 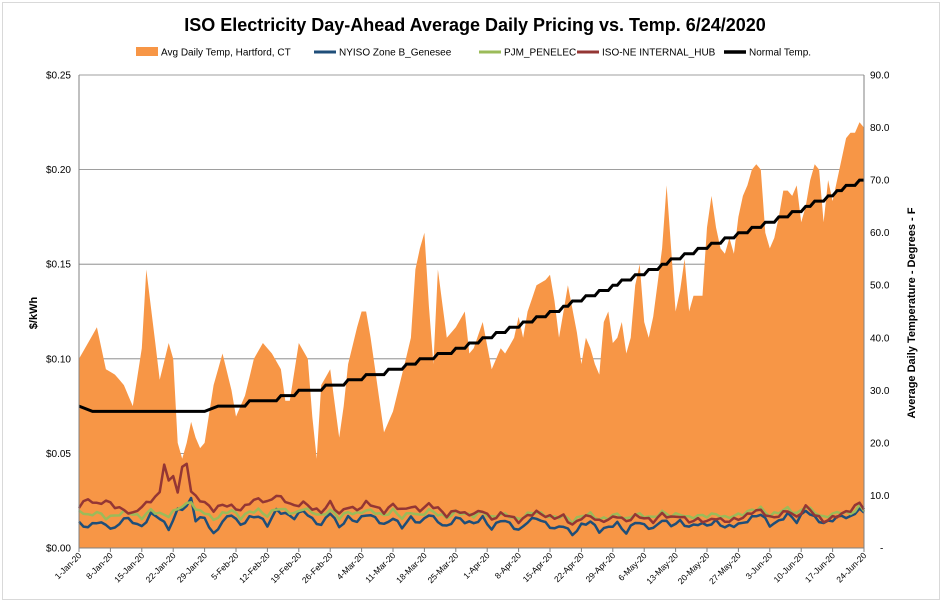 What do you see at coordinates (880, 286) in the screenshot?
I see `y2-tick-label: 50.0` at bounding box center [880, 286].